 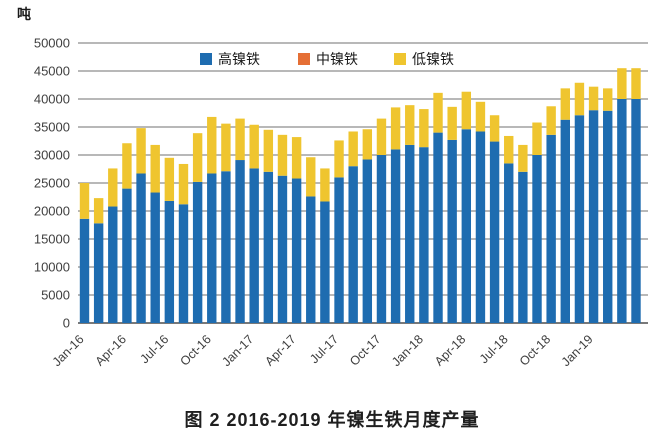 What do you see at coordinates (52, 267) in the screenshot?
I see `y-tick-label: 10000` at bounding box center [52, 267].